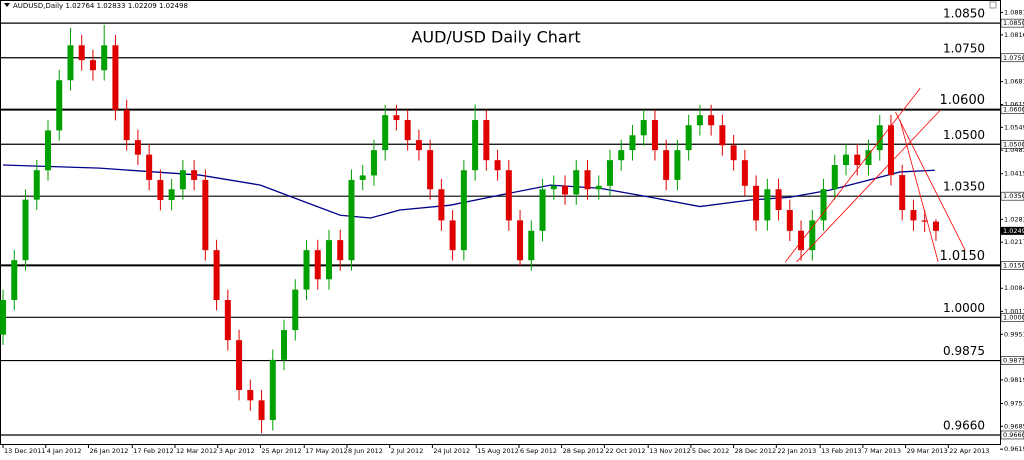 This screenshot has width=1024, height=460. Describe the element at coordinates (7, 5) in the screenshot. I see `menu-arrow` at that location.